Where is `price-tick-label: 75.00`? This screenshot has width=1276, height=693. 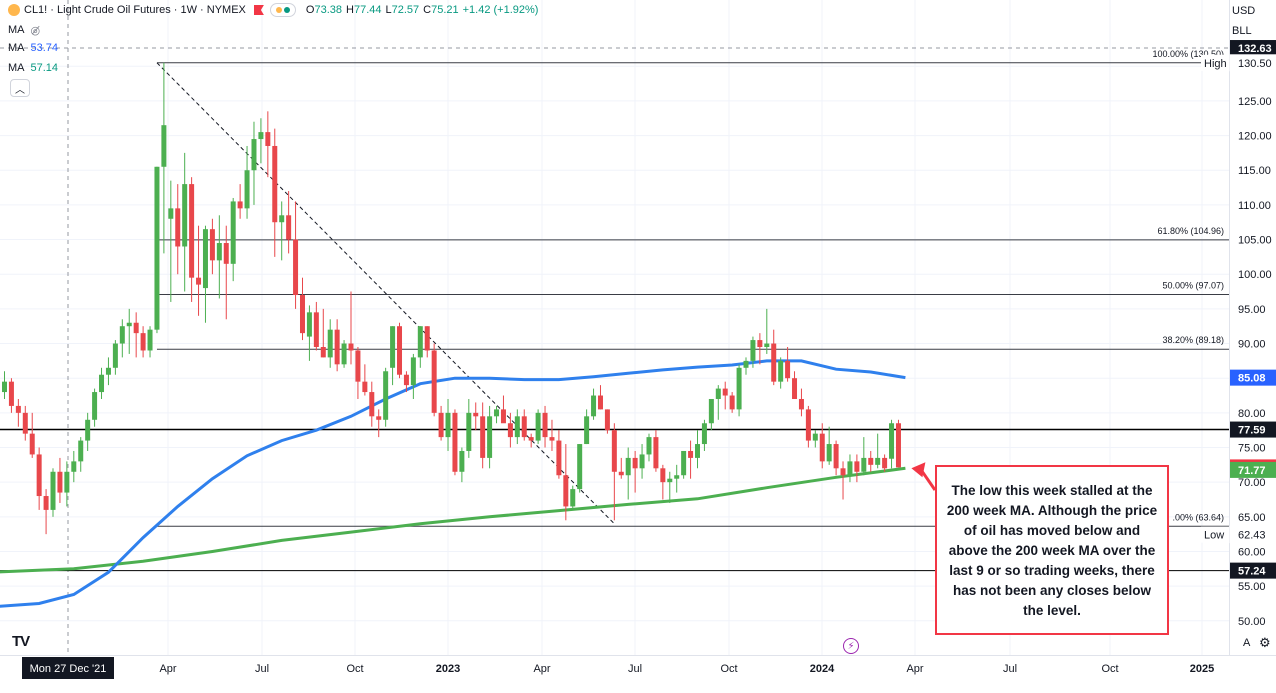
price-tick-label: 75.00 is located at coordinates (1252, 449).